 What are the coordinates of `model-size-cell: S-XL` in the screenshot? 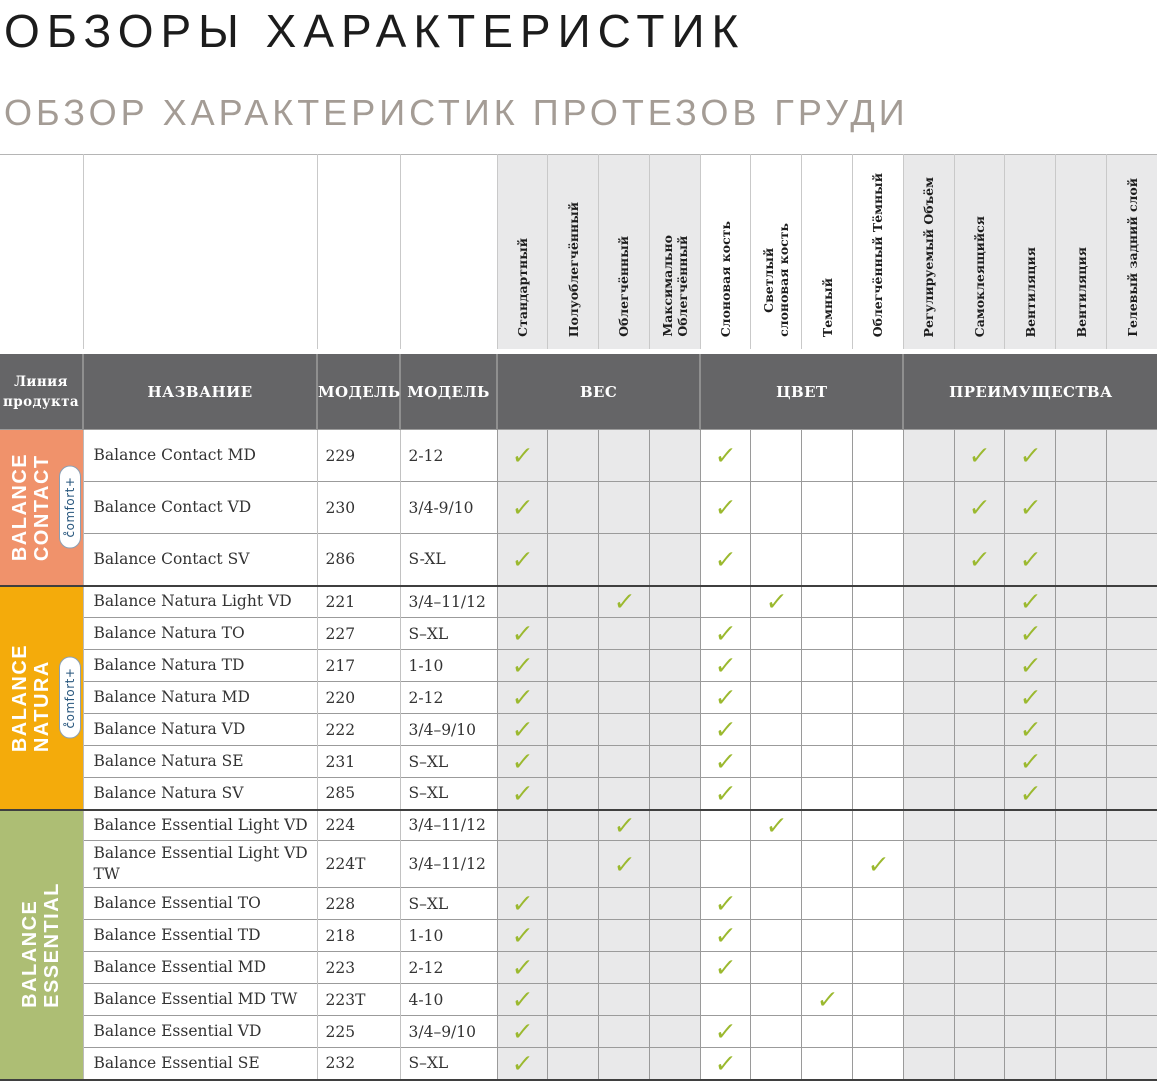 It's located at (448, 559).